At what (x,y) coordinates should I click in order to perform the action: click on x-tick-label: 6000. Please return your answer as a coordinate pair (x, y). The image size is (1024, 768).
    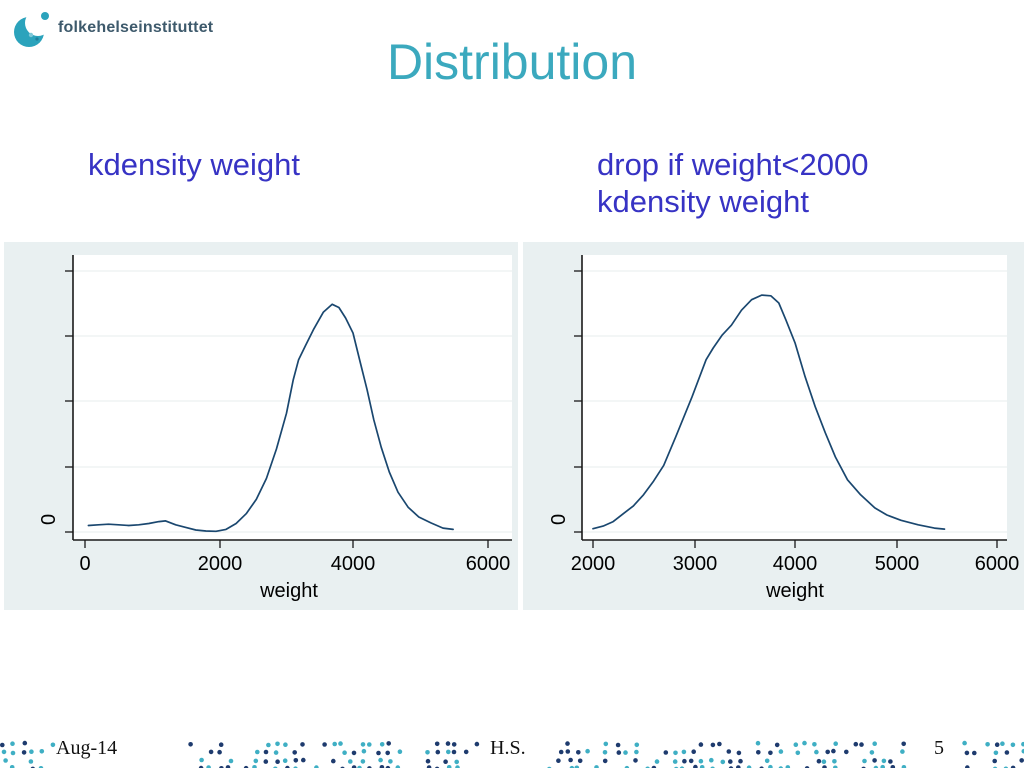
    Looking at the image, I should click on (488, 564).